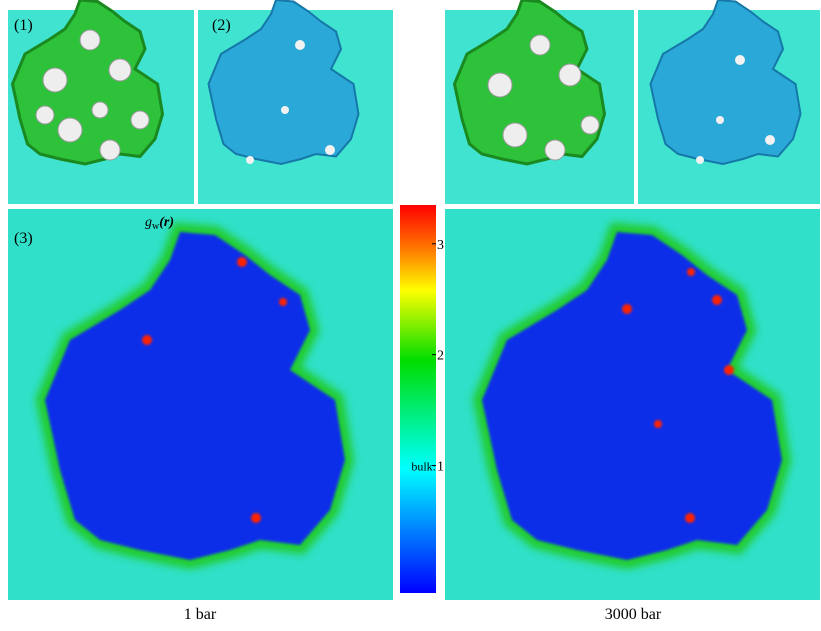  What do you see at coordinates (418, 399) in the screenshot?
I see `colorbar` at bounding box center [418, 399].